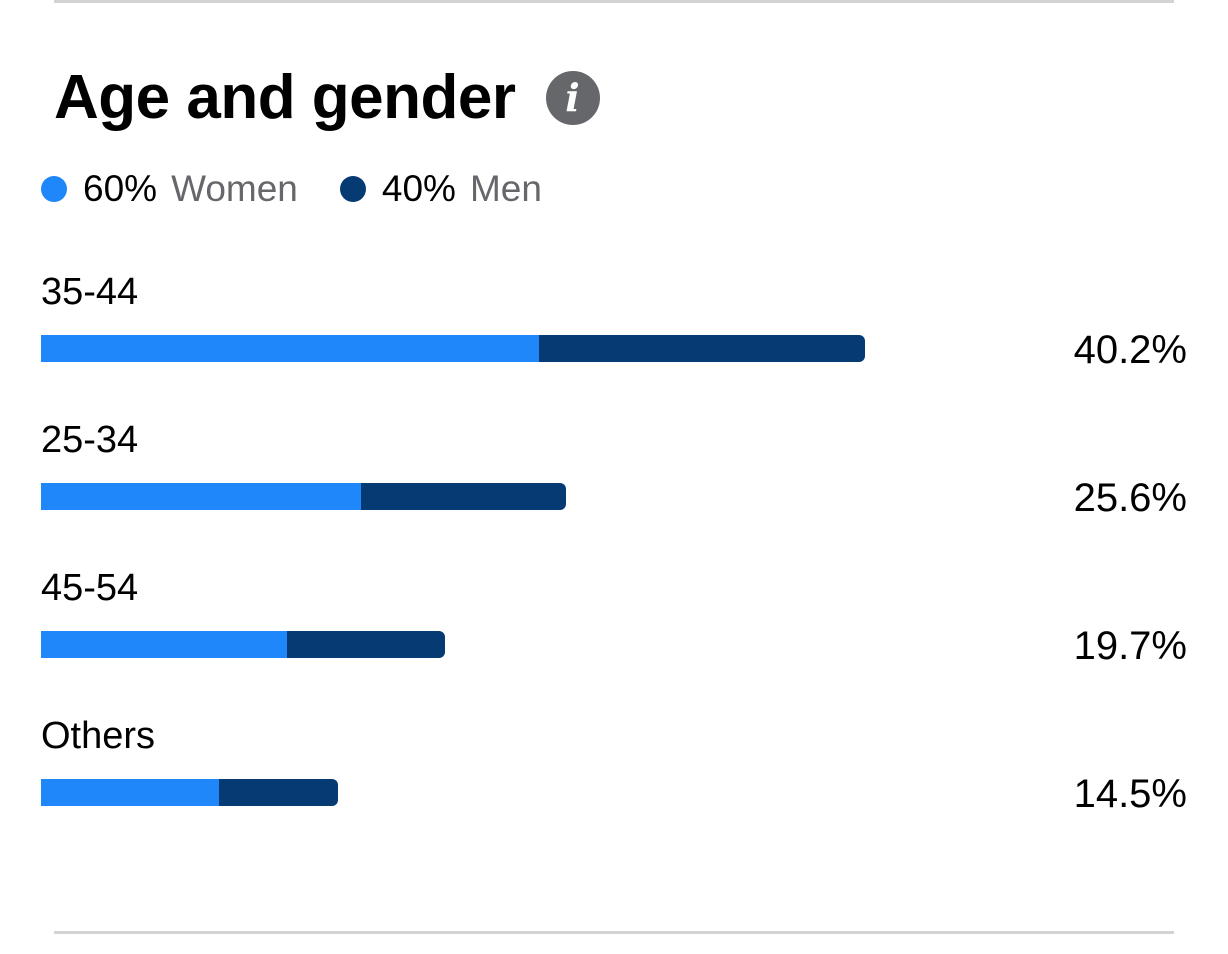 The image size is (1228, 954). I want to click on legend-name-men: Men, so click(505, 188).